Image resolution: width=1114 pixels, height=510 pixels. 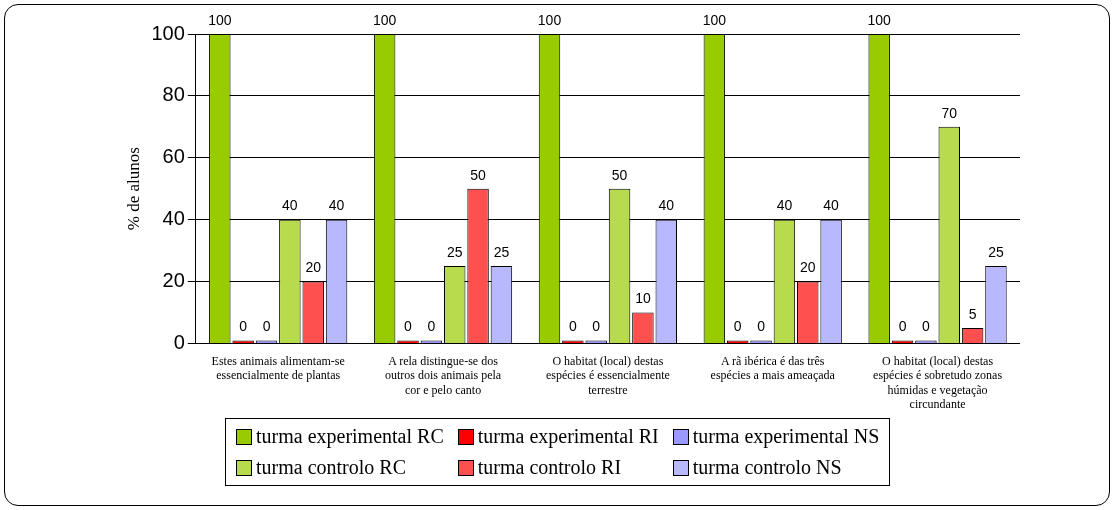 What do you see at coordinates (173, 94) in the screenshot?
I see `y-tick-label: 80` at bounding box center [173, 94].